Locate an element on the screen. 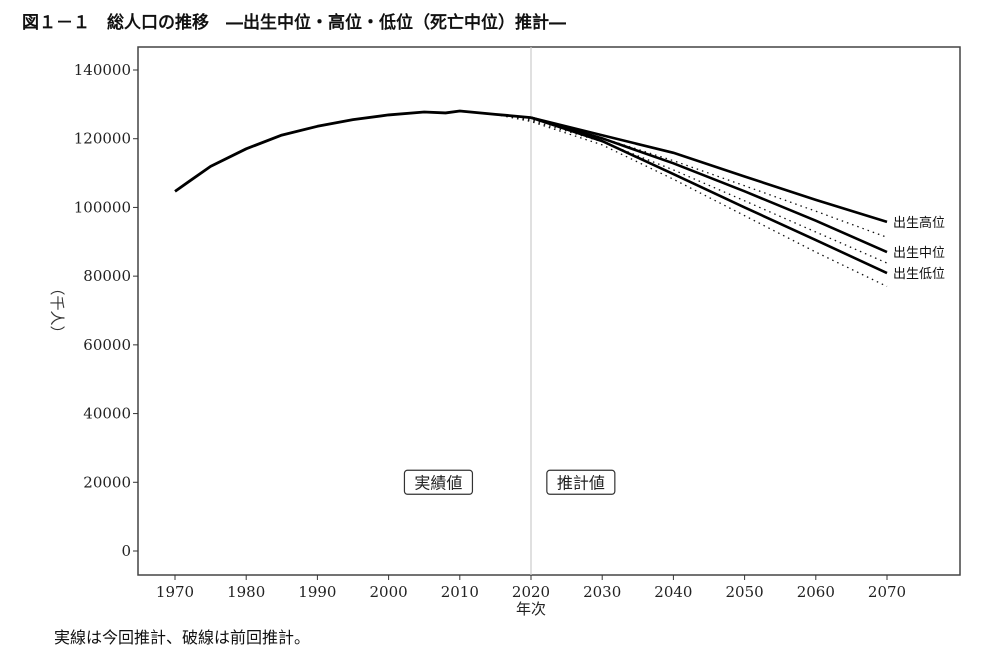 The width and height of the screenshot is (1000, 660). x-axis-label: 年次 is located at coordinates (531, 609).